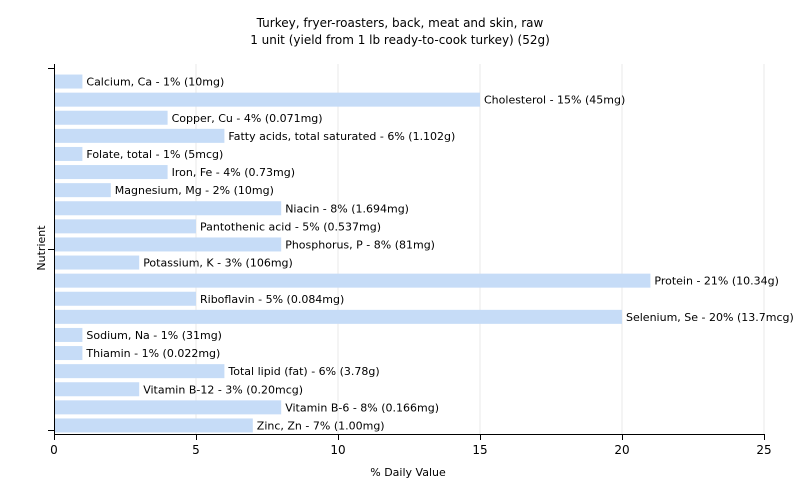  Describe the element at coordinates (247, 118) in the screenshot. I see `bar-label: Copper, Cu - 4% (0.071mg)` at that location.